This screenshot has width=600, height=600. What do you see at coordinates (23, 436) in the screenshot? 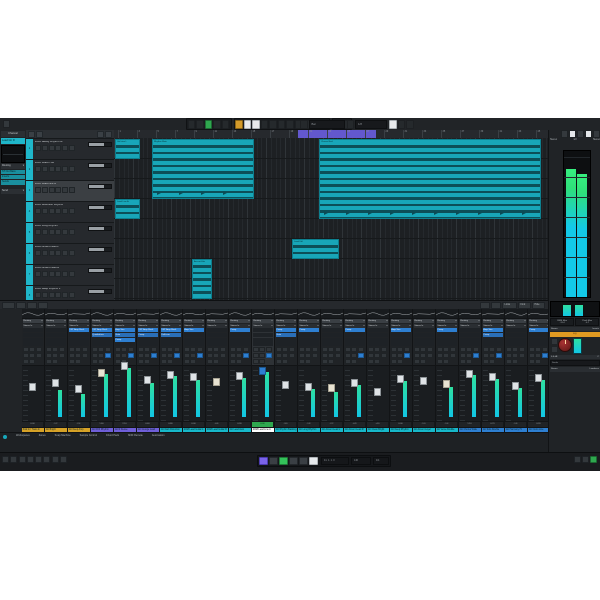
I see `mixer-tab: Workspaces` at bounding box center [23, 436].